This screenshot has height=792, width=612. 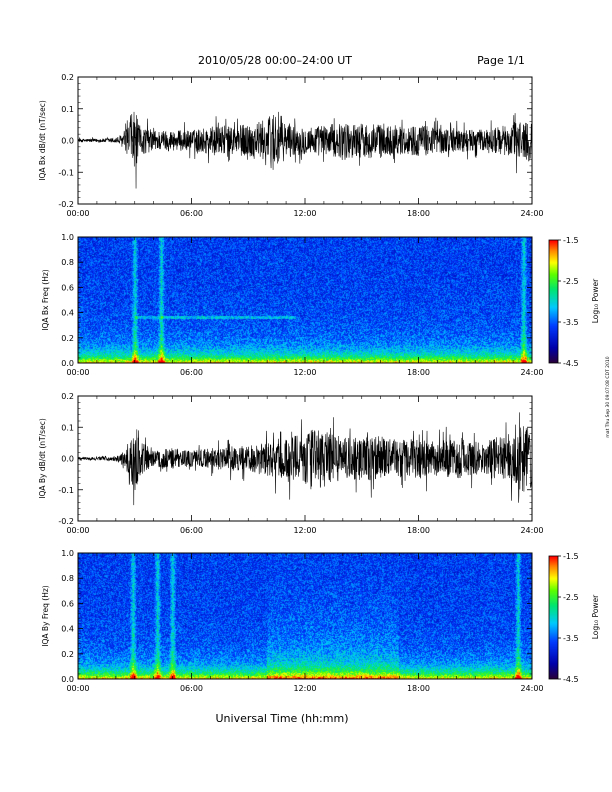 I want to click on by-dbdt-xtick-label: 06:00, so click(x=191, y=530).